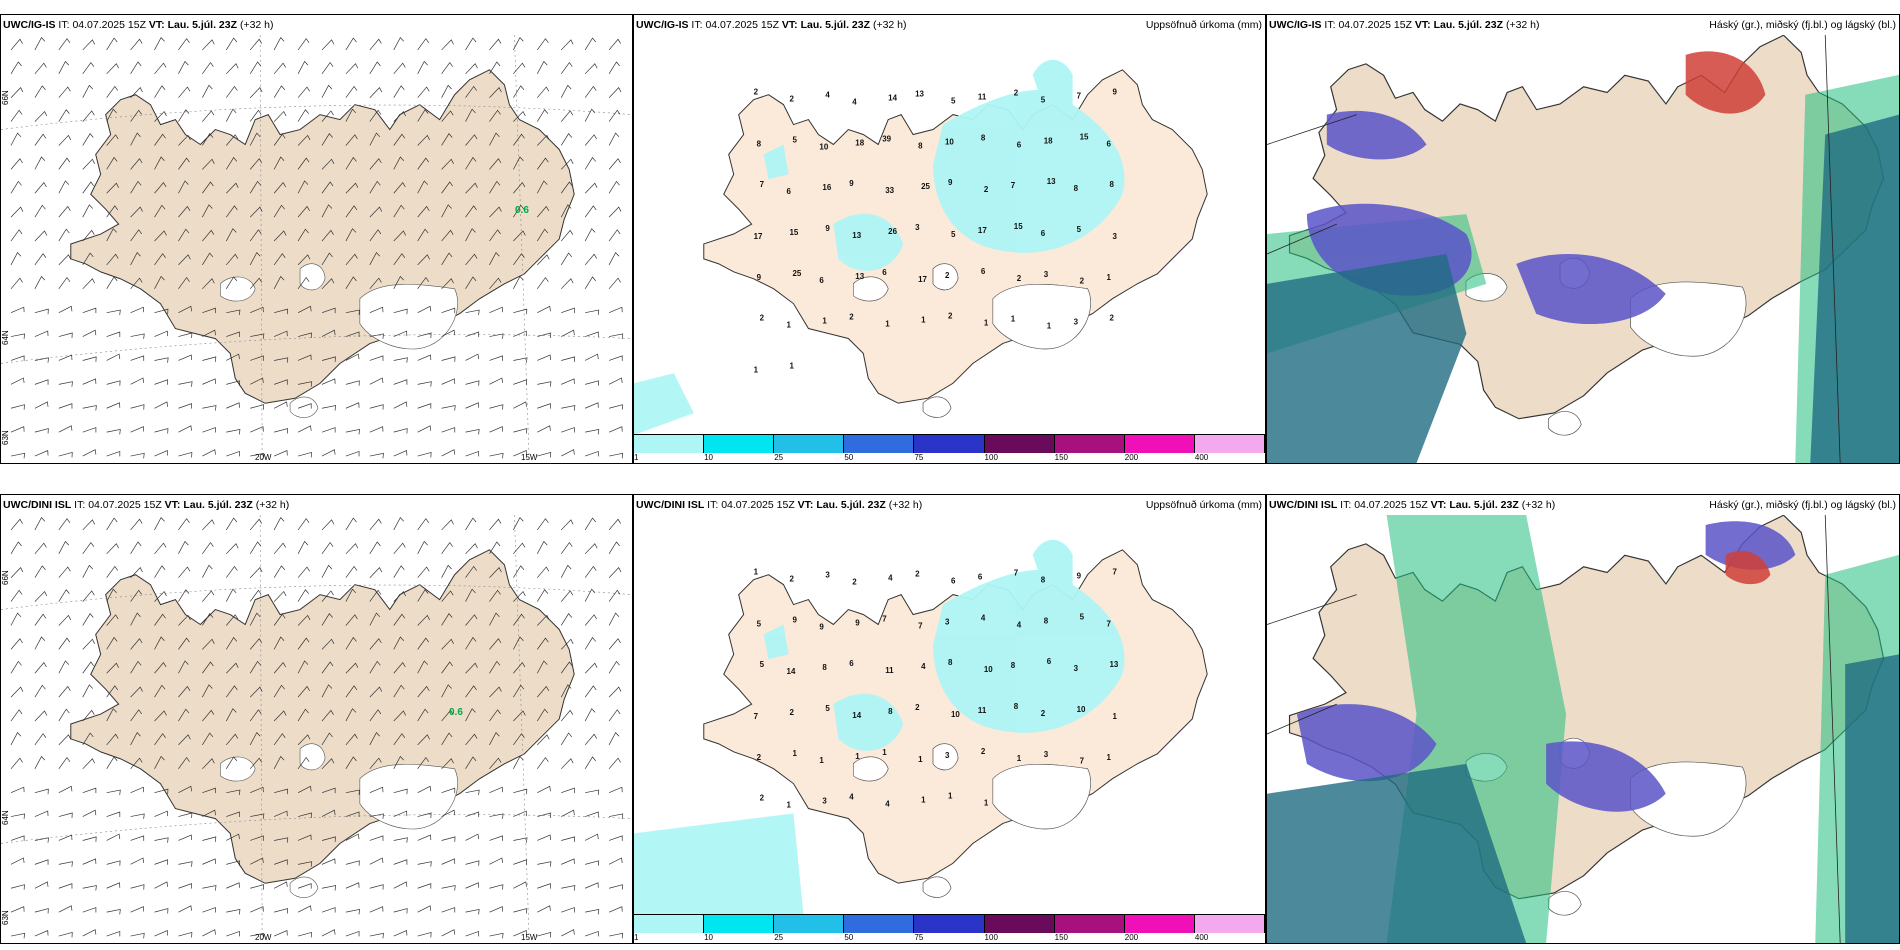  What do you see at coordinates (5, 437) in the screenshot?
I see `lat-label: 63N` at bounding box center [5, 437].